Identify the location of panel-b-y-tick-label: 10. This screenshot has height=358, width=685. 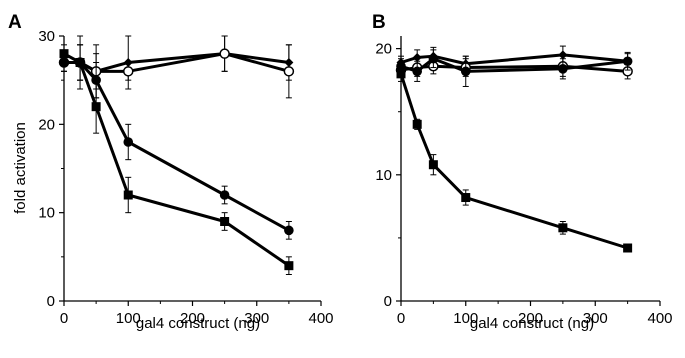
(383, 175).